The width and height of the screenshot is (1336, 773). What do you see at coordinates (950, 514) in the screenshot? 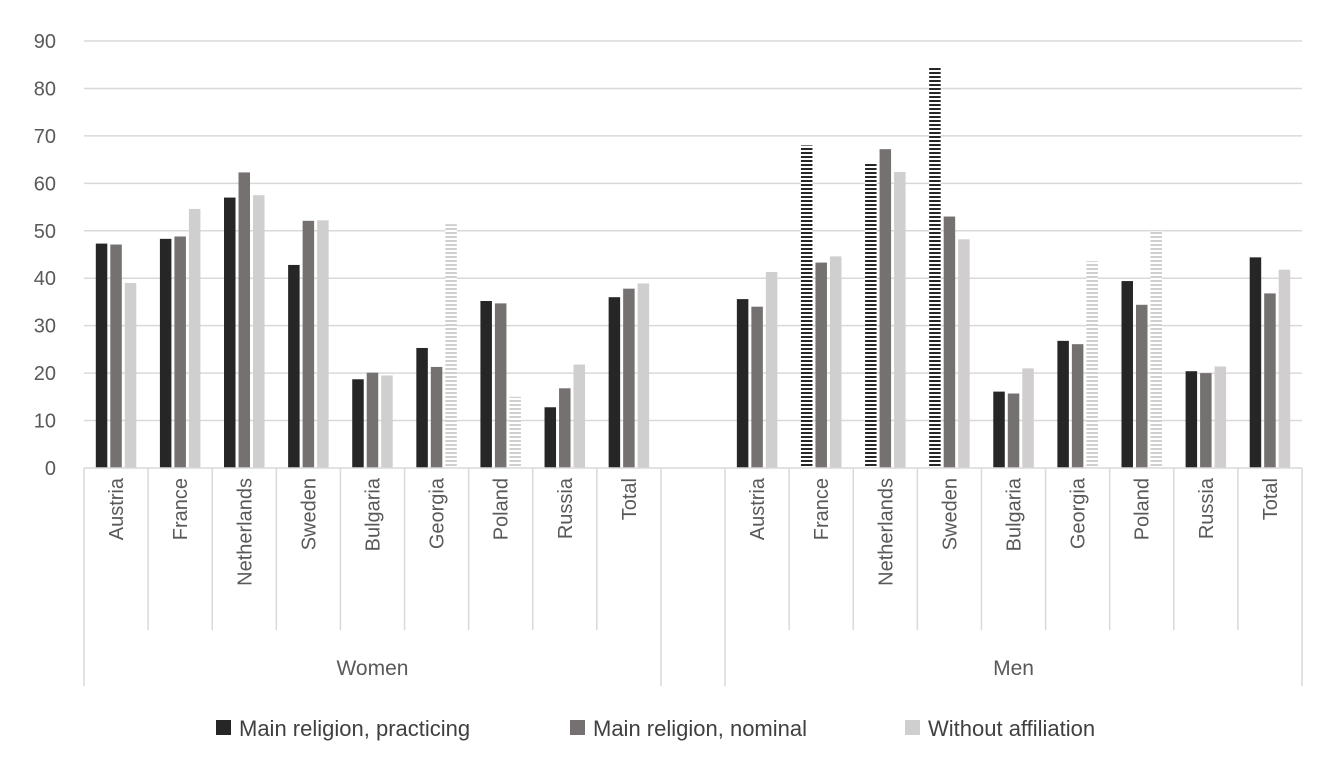
I see `category-label-men-sweden: Sweden` at bounding box center [950, 514].